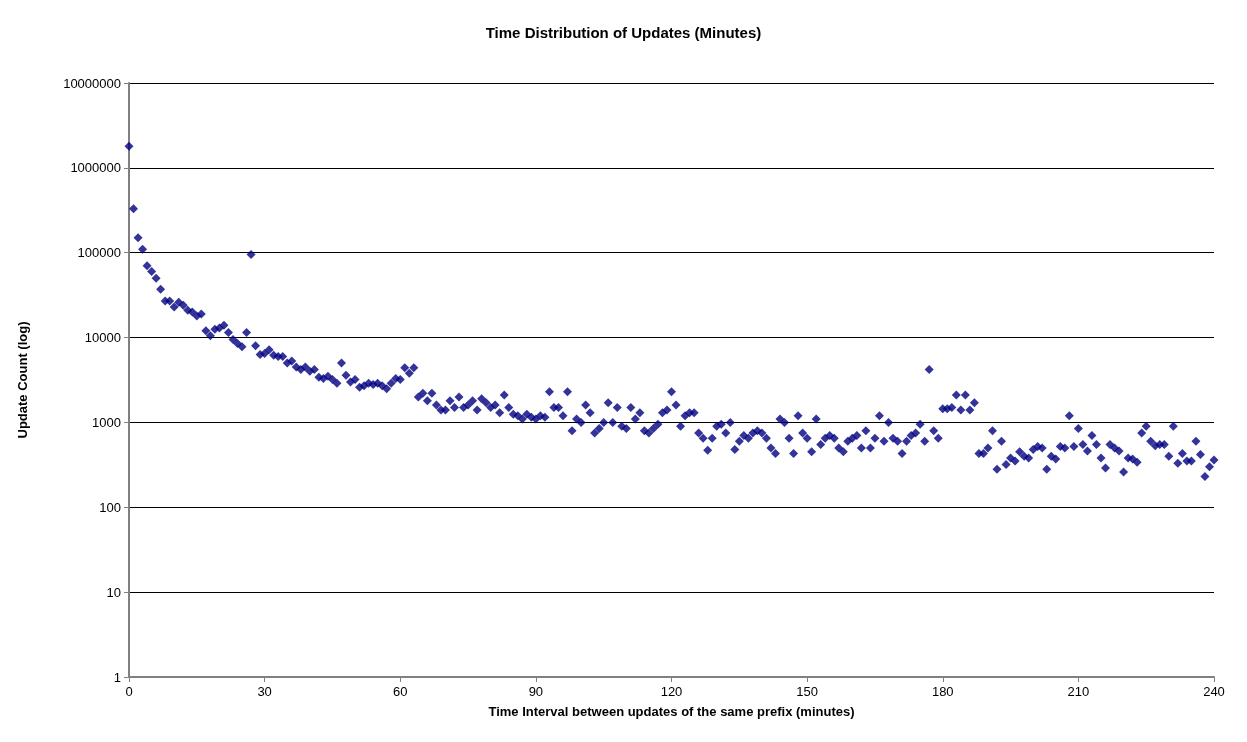 The width and height of the screenshot is (1247, 742). What do you see at coordinates (942, 691) in the screenshot?
I see `x-tick-label: 180` at bounding box center [942, 691].